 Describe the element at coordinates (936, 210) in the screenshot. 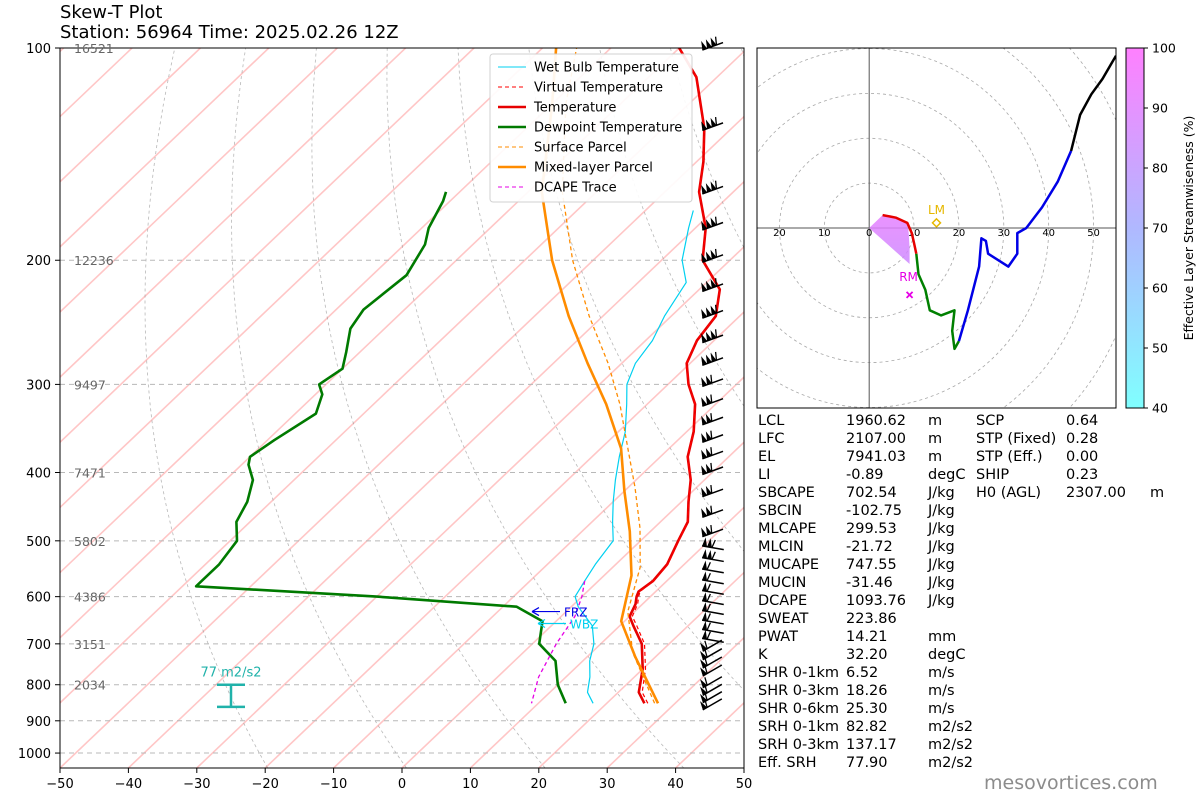

I see `lm-label: LM` at that location.